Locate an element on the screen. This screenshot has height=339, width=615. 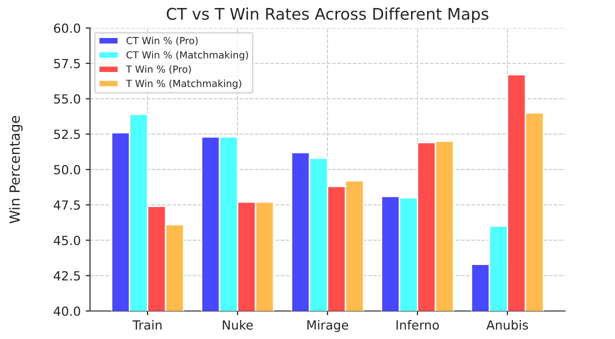
y-tick-label: 50.0 is located at coordinates (67, 169).